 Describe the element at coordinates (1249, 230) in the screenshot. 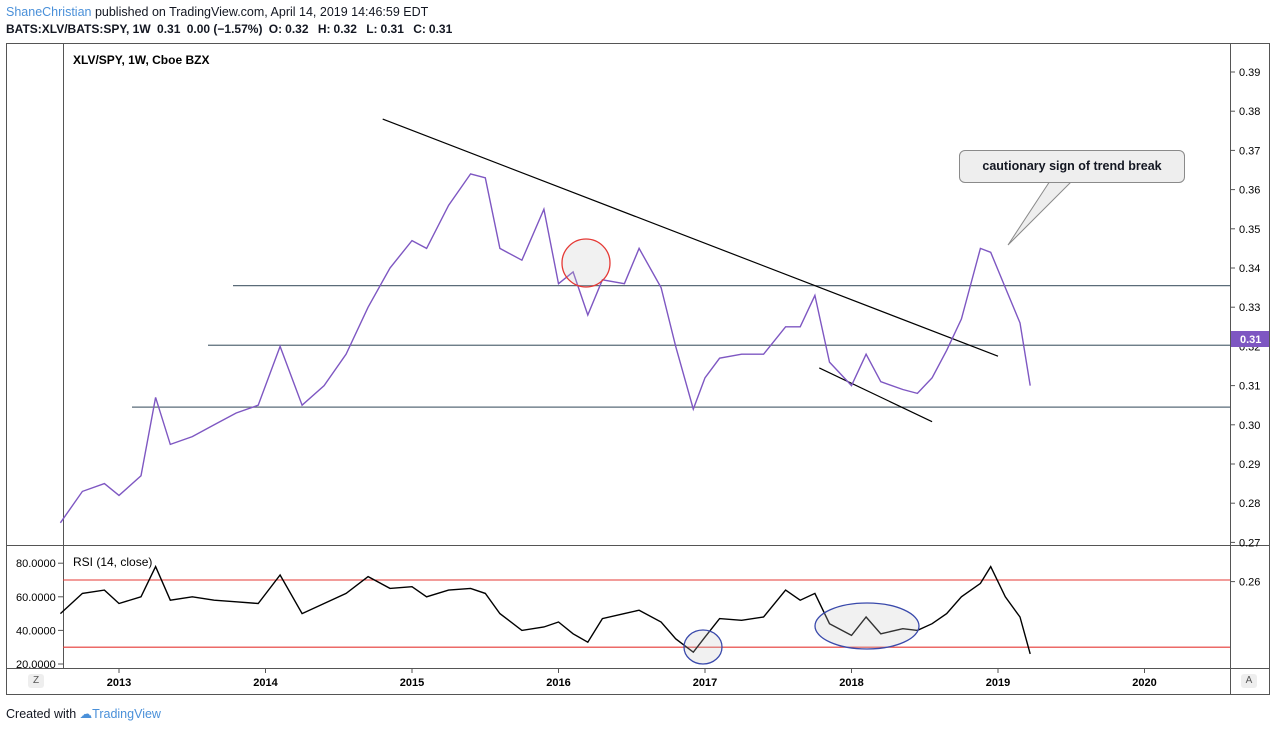

I see `price-tick-label: 0.35` at that location.